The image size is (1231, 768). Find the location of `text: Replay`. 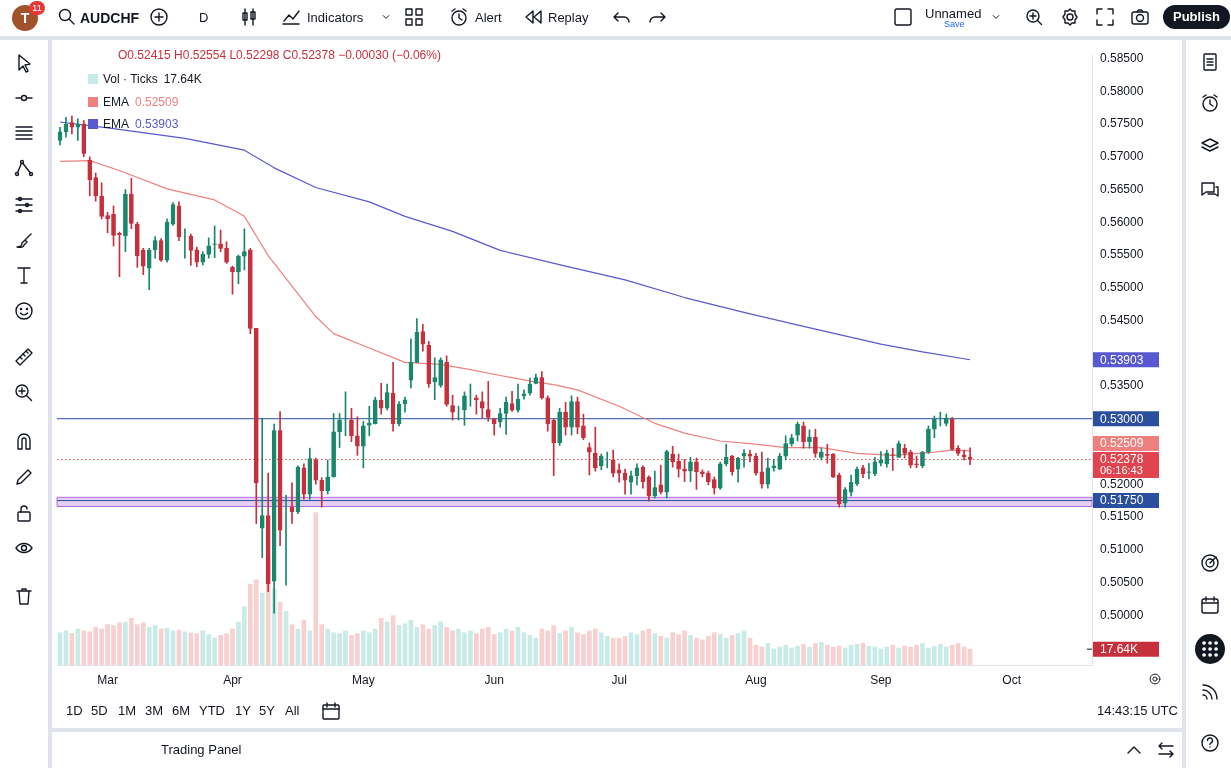

text: Replay is located at coordinates (568, 18).